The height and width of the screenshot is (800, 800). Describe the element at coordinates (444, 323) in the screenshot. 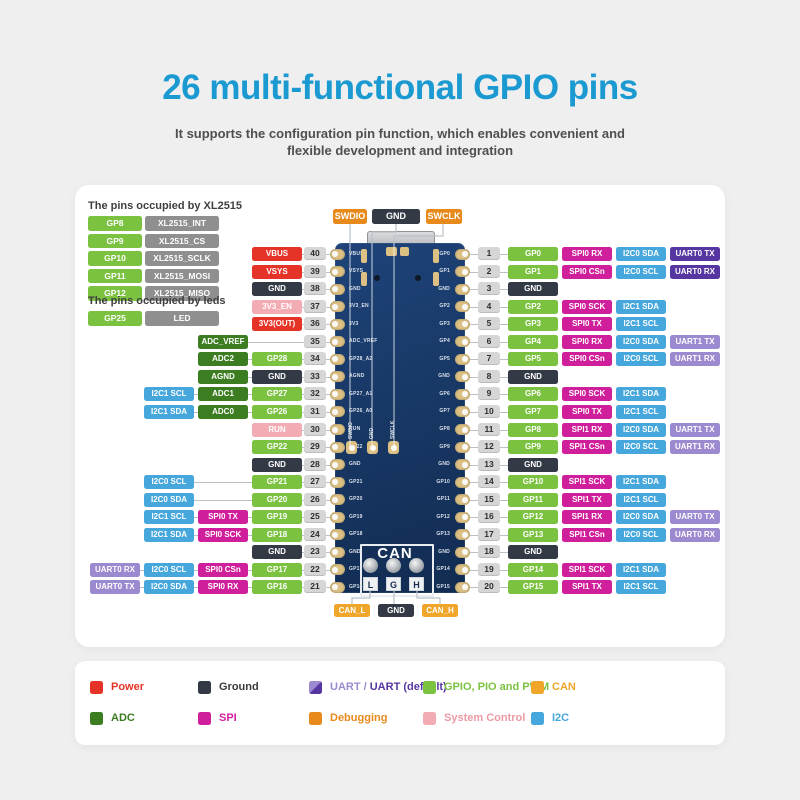

I see `silk-label-right: GP3` at that location.